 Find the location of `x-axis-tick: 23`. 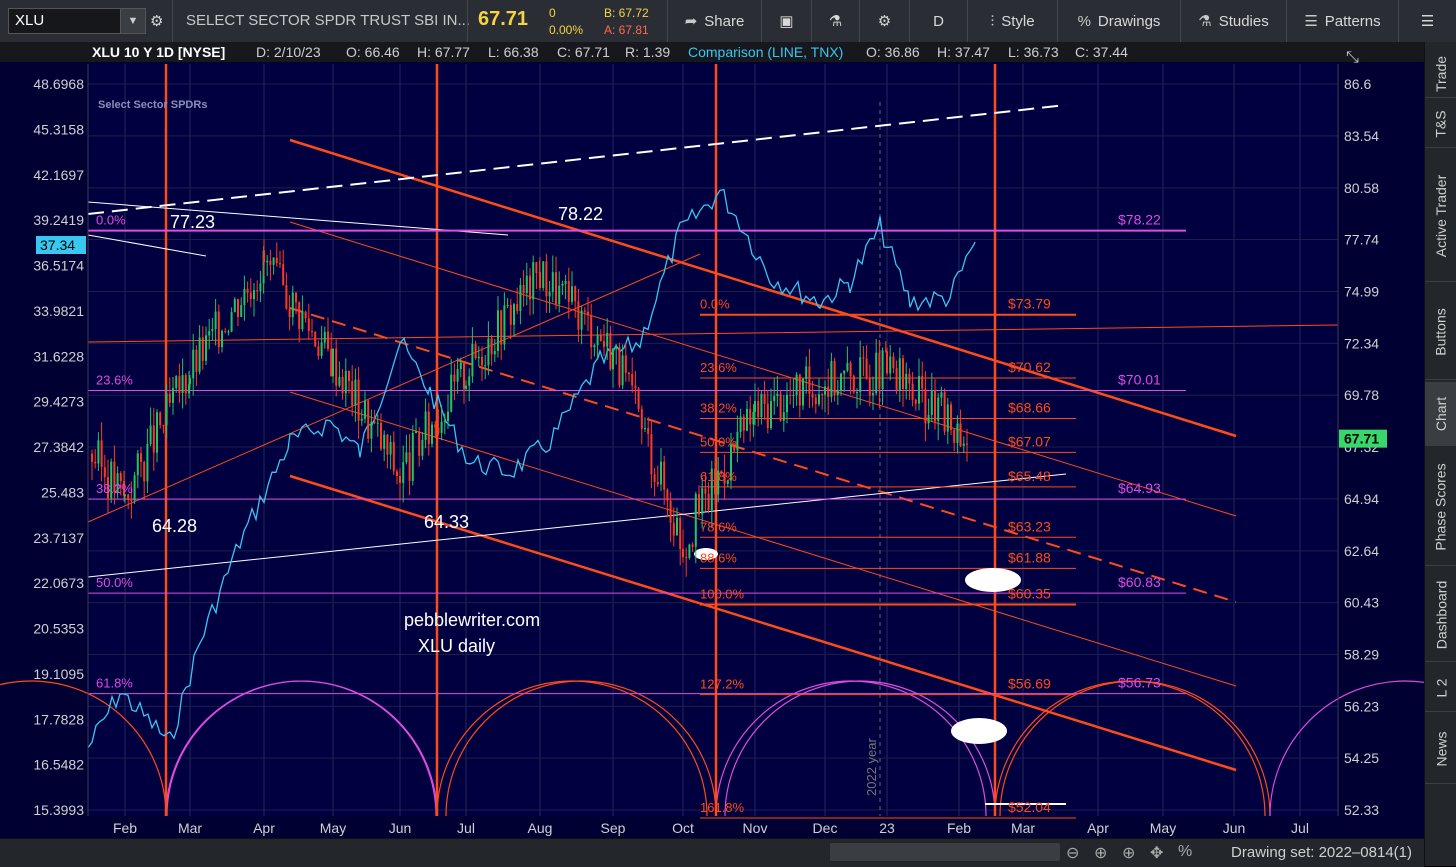

x-axis-tick: 23 is located at coordinates (887, 828).